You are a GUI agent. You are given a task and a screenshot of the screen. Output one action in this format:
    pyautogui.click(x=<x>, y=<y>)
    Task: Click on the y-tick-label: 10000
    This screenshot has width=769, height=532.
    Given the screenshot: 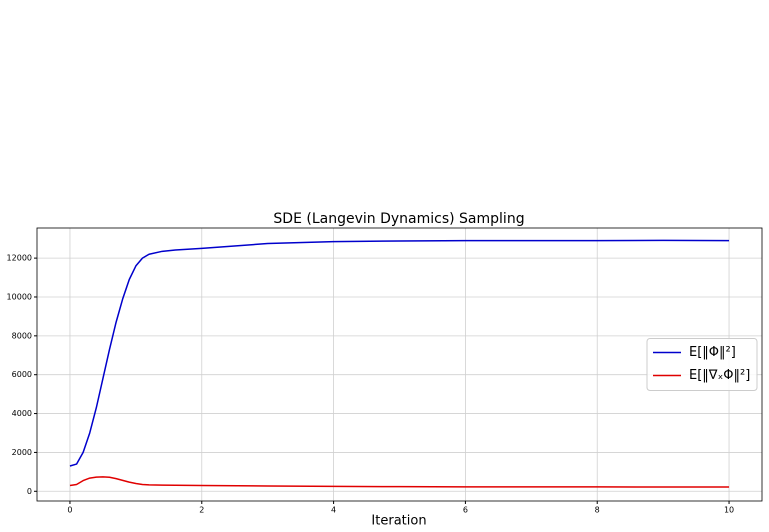 What is the action you would take?
    pyautogui.click(x=19, y=296)
    